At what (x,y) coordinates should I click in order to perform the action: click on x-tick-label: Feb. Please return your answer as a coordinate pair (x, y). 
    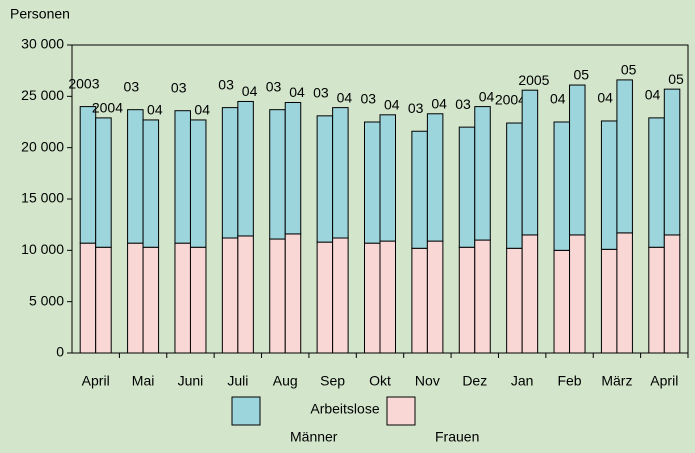
    Looking at the image, I should click on (569, 381).